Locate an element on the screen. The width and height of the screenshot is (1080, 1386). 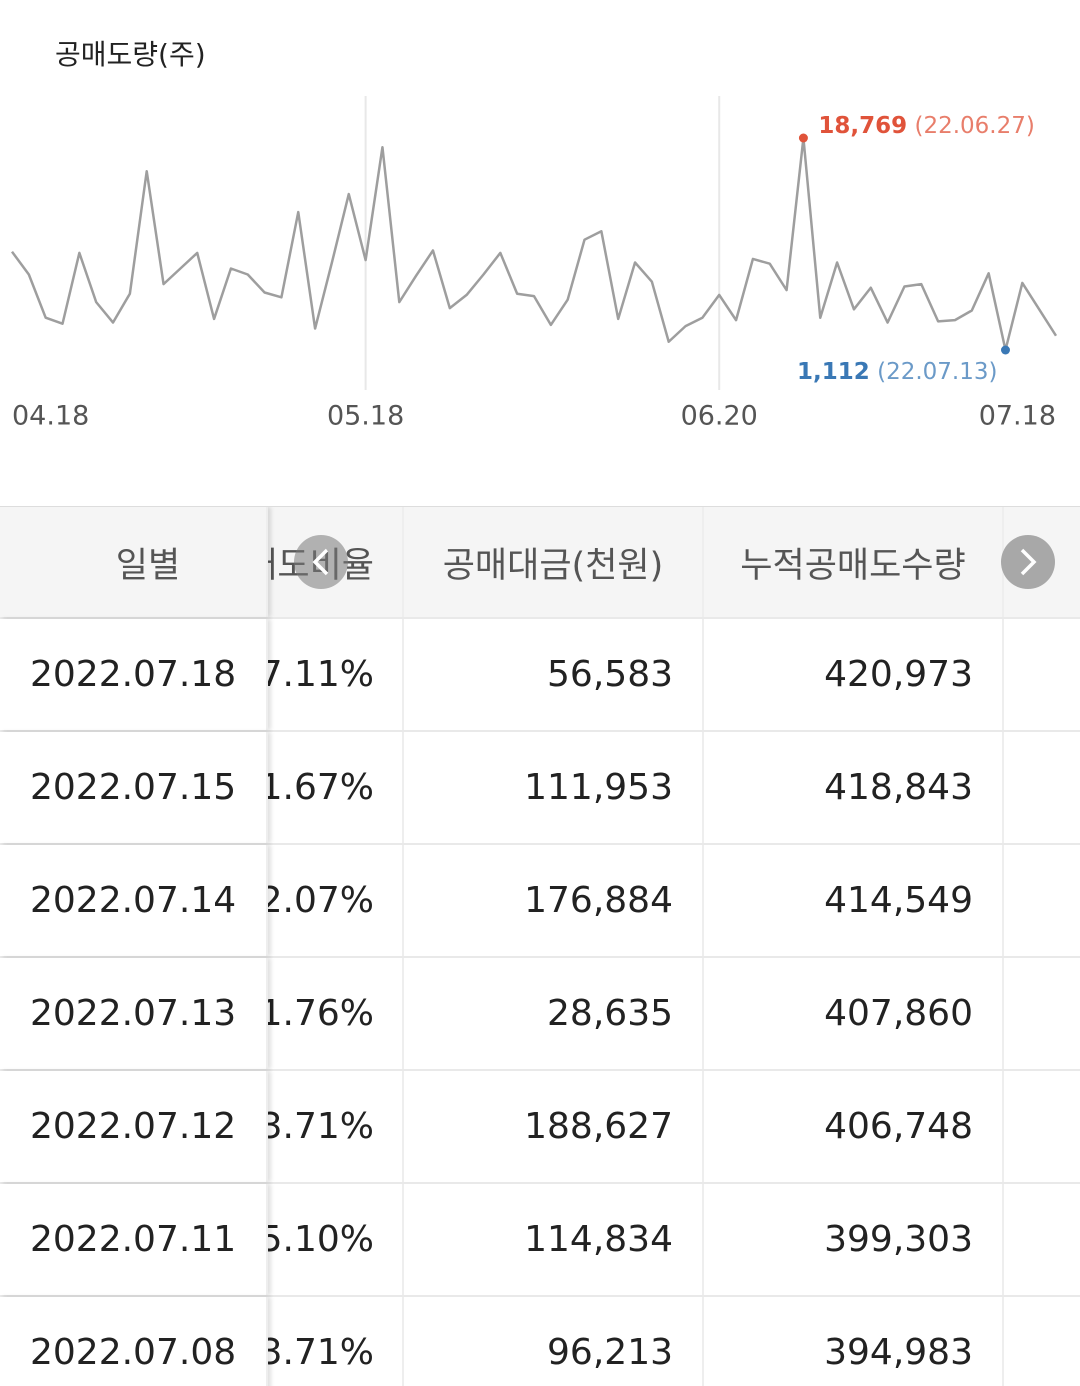
table-cell: 2022.07.18 is located at coordinates (134, 674).